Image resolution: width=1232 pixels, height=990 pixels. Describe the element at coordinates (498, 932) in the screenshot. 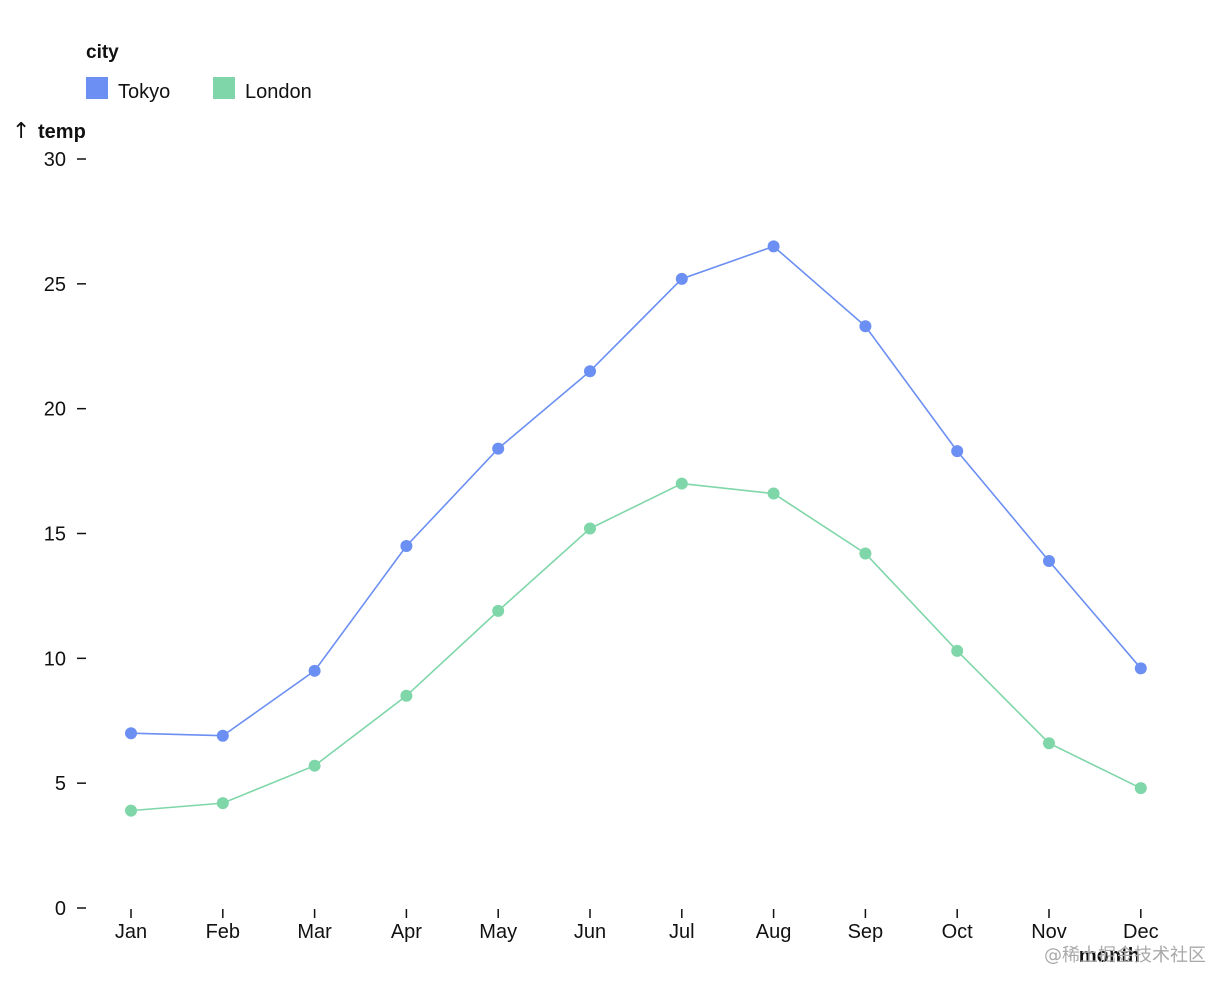

I see `x-tick-label: May` at that location.